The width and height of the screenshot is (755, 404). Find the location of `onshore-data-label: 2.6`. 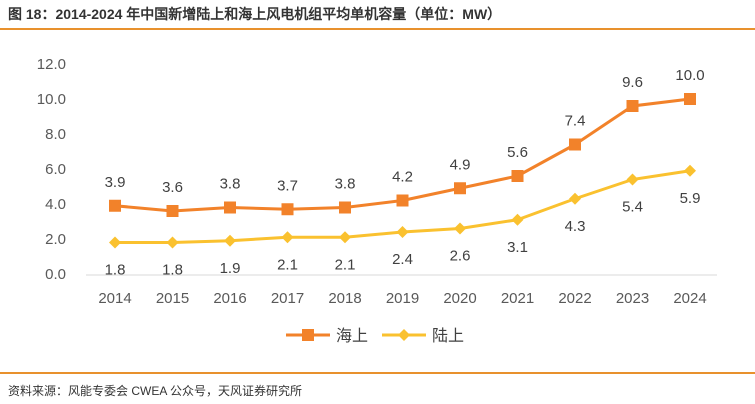

onshore-data-label: 2.6 is located at coordinates (460, 256).